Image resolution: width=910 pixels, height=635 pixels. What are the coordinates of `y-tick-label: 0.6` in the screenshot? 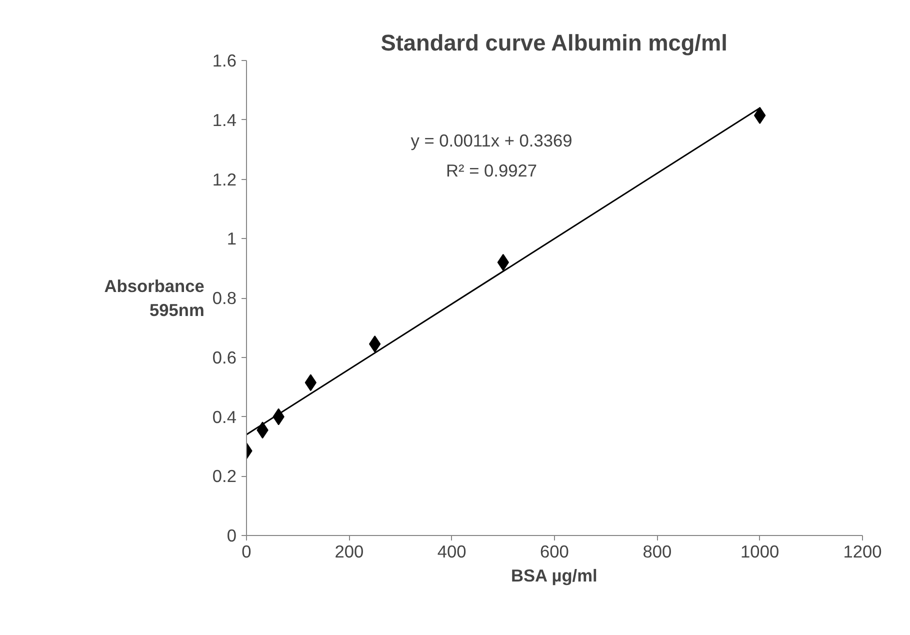 It's located at (224, 357).